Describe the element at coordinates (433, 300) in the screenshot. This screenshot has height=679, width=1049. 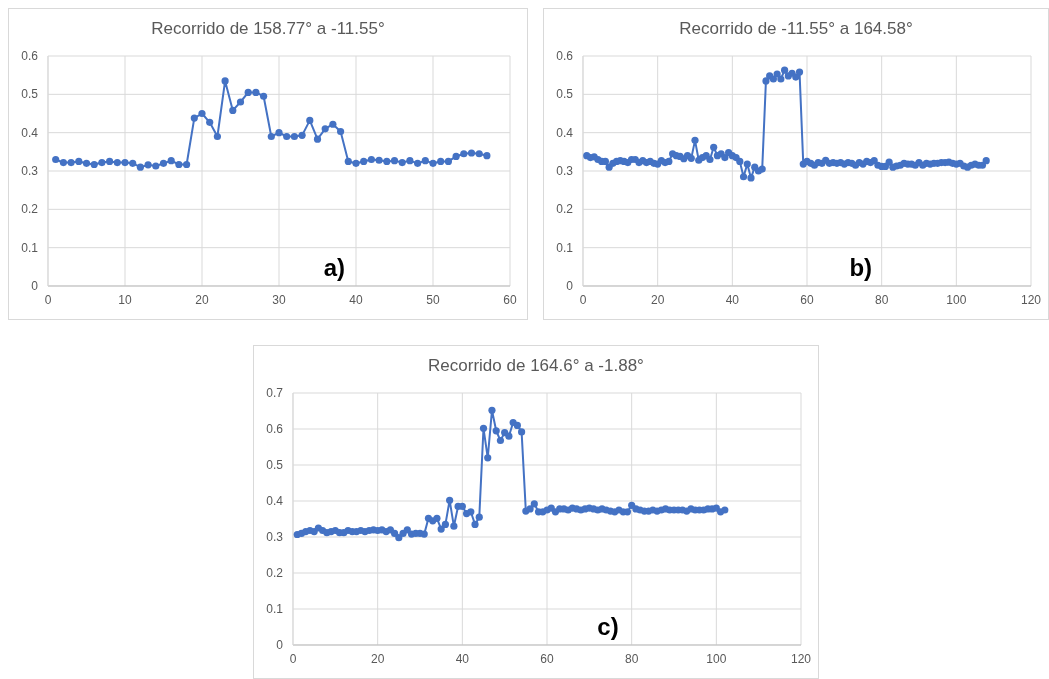
I see `x-tick-label: 50` at that location.